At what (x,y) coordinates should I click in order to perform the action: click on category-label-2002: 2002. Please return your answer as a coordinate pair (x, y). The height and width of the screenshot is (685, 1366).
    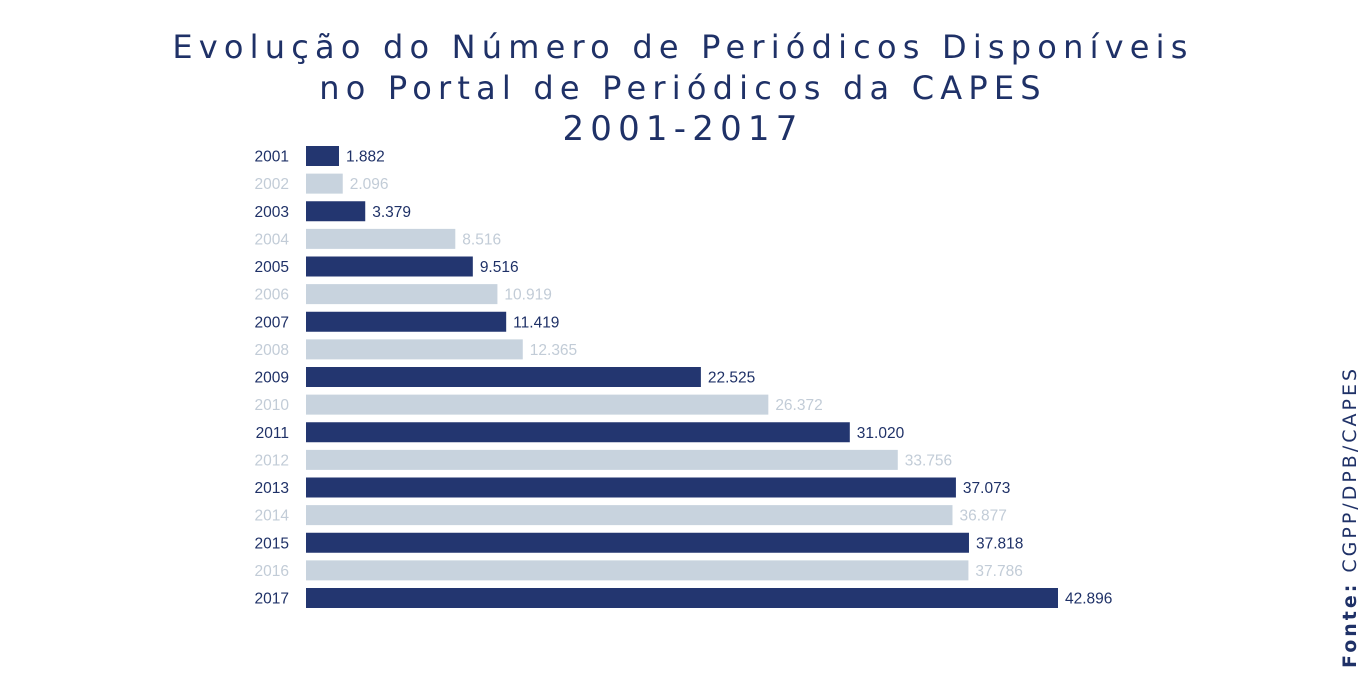
    Looking at the image, I should click on (272, 184).